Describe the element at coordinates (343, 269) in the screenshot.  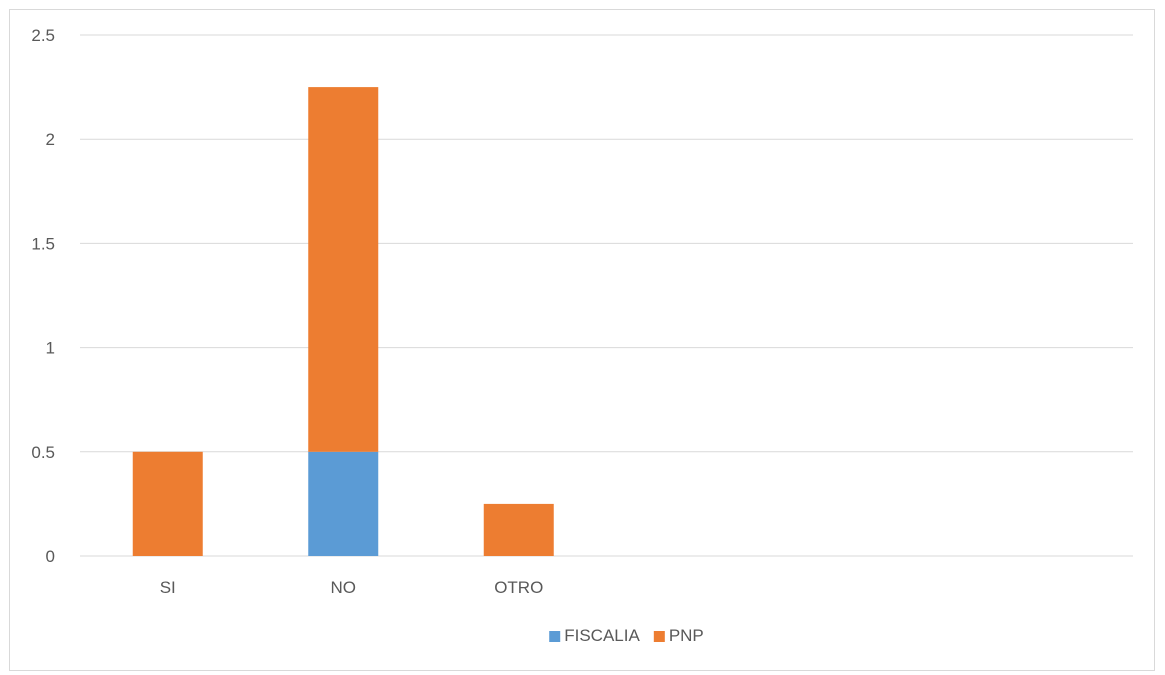
I see `bar-pnp-no` at that location.